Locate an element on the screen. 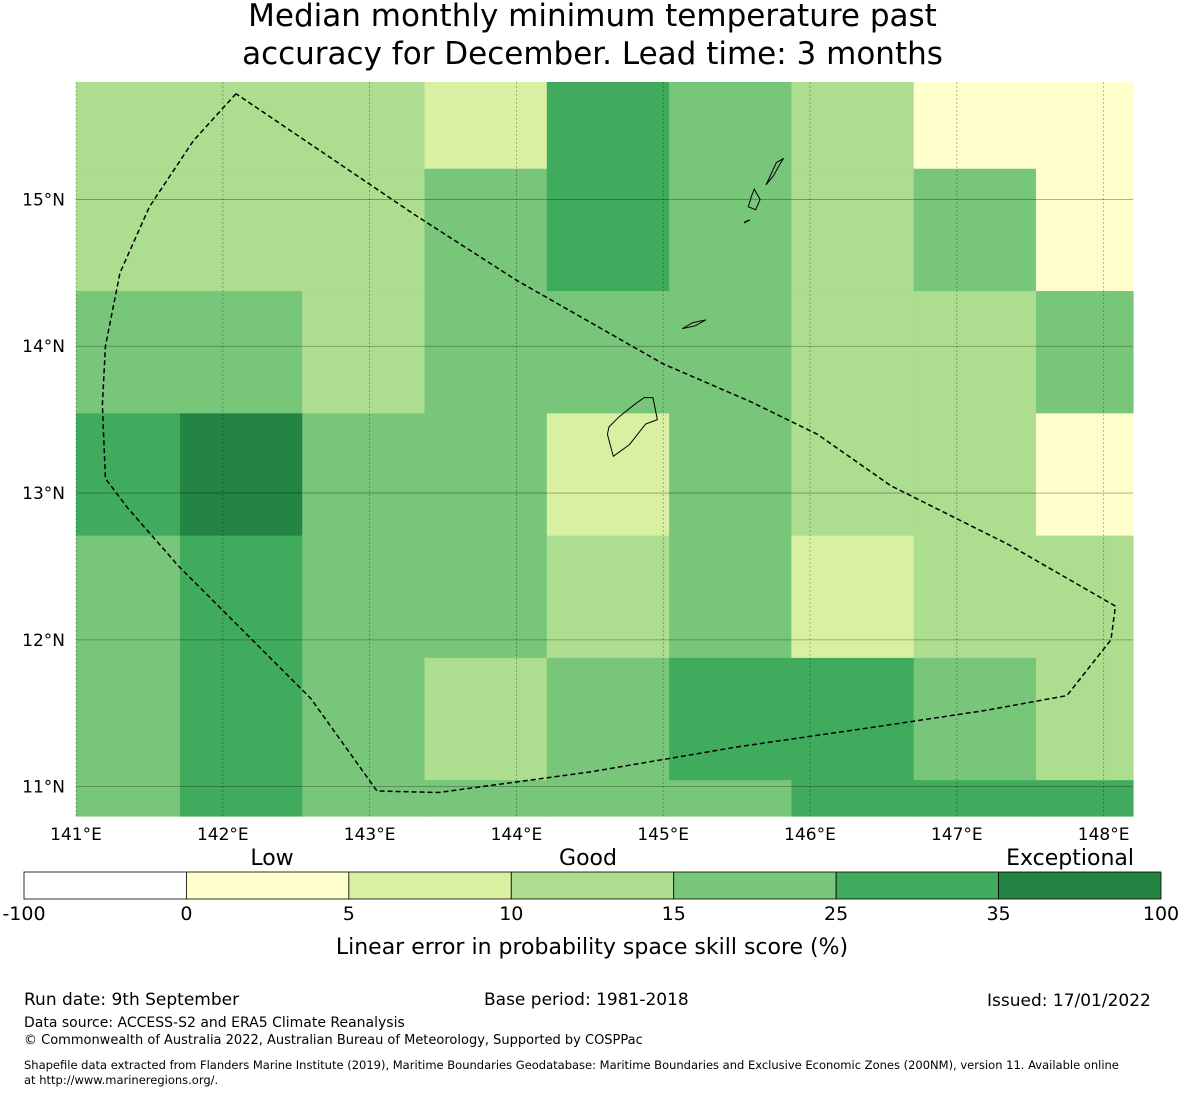 This screenshot has width=1185, height=1095. issued-date: Issued: 17/01/2022 is located at coordinates (1069, 1001).